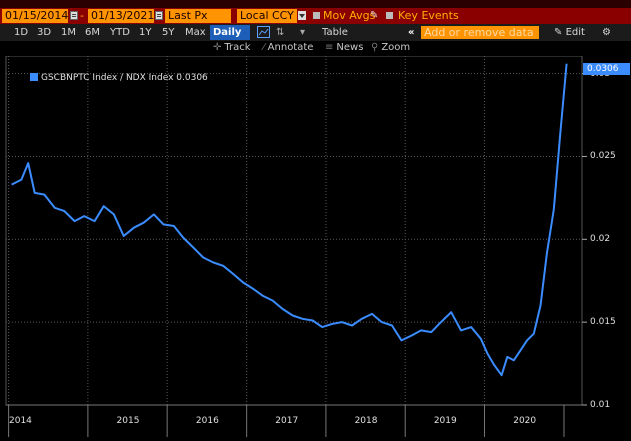  What do you see at coordinates (366, 421) in the screenshot?
I see `x-tick-label: 2018` at bounding box center [366, 421].